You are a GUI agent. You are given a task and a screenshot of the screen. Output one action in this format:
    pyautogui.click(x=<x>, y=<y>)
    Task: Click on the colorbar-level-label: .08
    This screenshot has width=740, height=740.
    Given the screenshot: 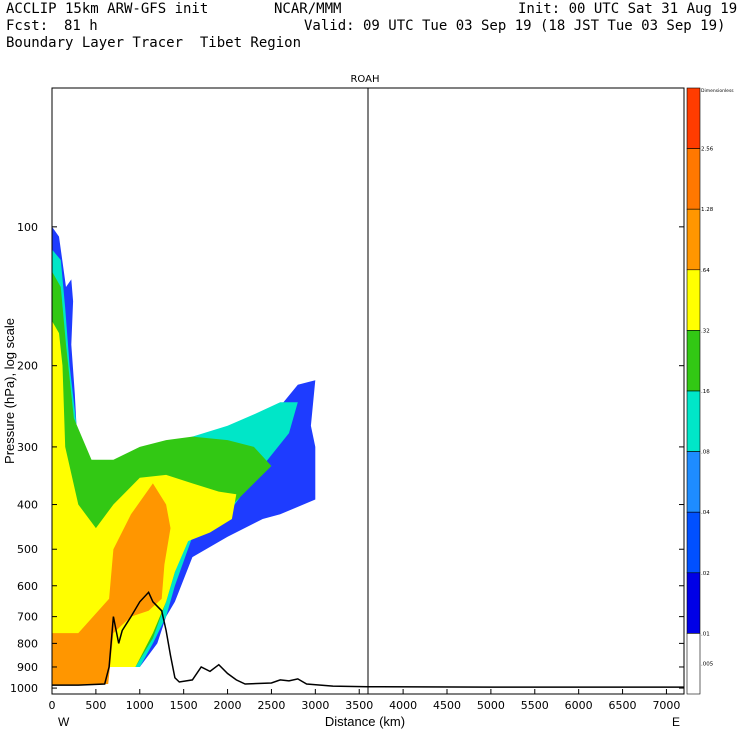 What is the action you would take?
    pyautogui.click(x=705, y=453)
    